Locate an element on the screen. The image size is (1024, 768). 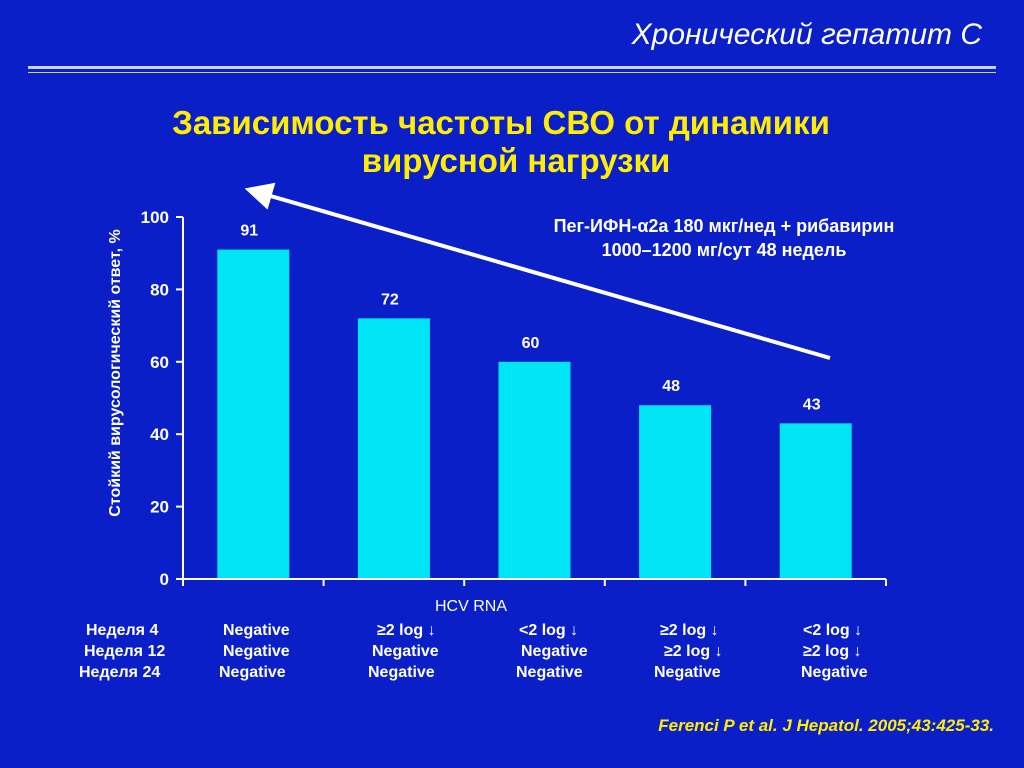
y-tick-label: 0 is located at coordinates (164, 579).